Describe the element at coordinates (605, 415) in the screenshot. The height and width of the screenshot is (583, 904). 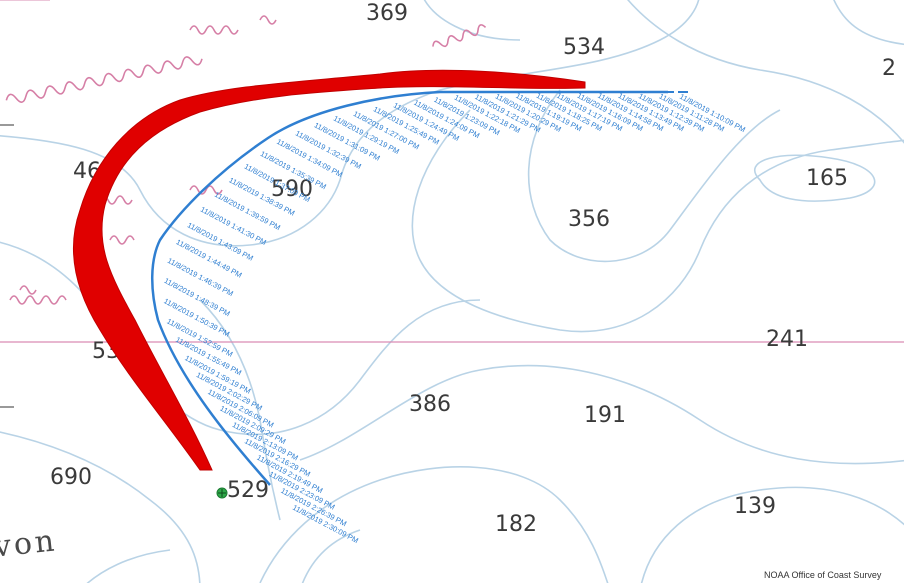
I see `sounding-191: 191` at that location.